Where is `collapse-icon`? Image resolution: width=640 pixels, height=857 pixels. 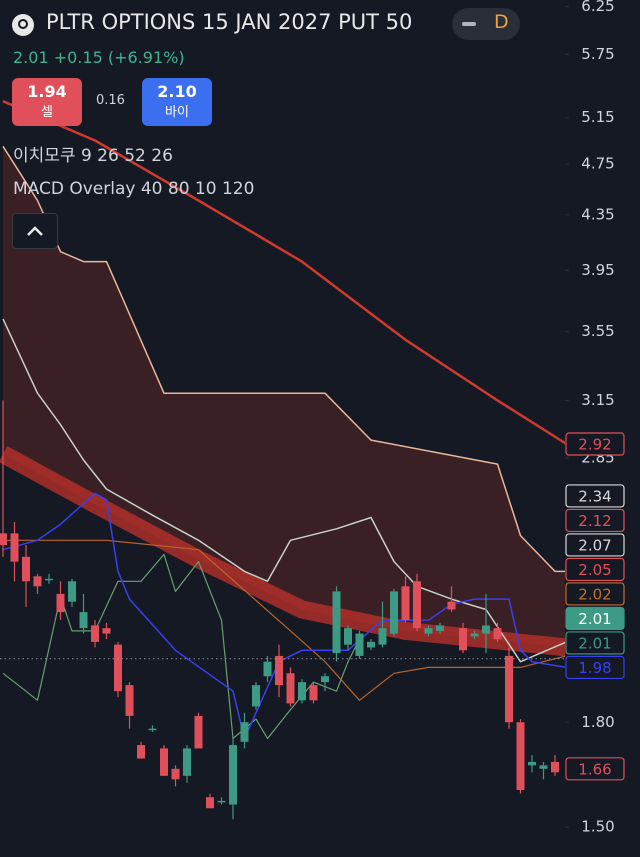 collapse-icon is located at coordinates (469, 24).